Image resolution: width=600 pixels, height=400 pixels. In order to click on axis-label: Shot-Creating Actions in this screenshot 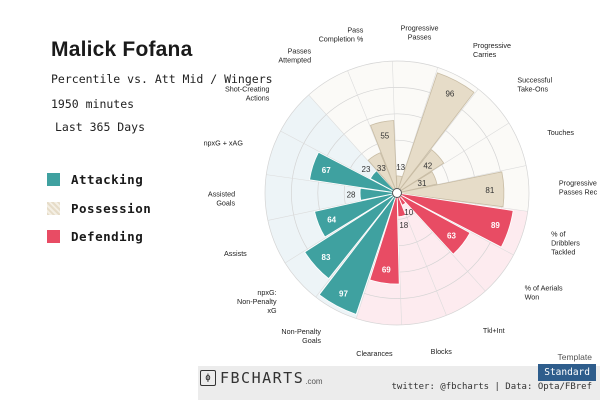, I will do `click(247, 93)`.